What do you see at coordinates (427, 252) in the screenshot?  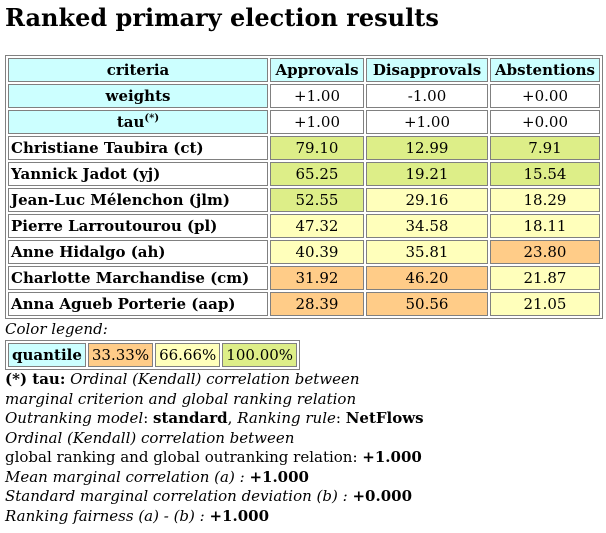 I see `score-cell: 35.81` at bounding box center [427, 252].